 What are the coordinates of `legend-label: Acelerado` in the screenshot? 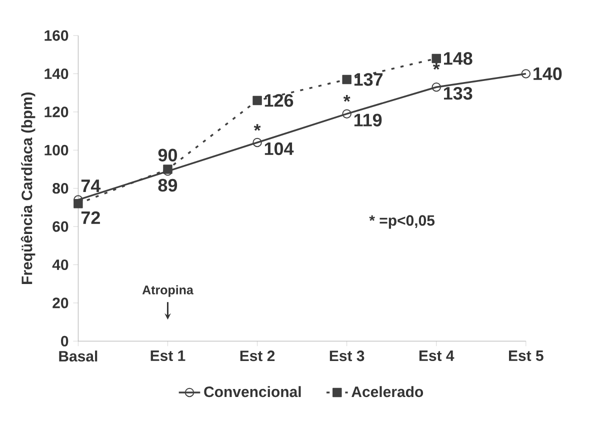 It's located at (388, 391).